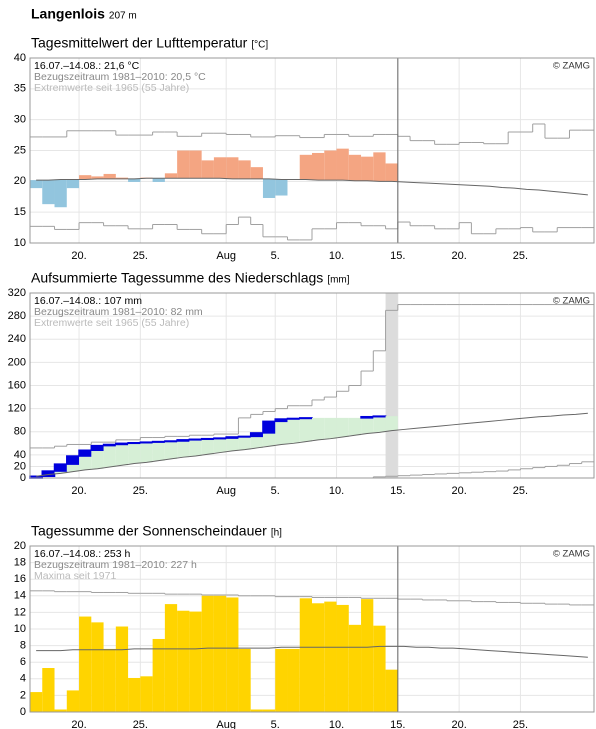  I want to click on y-tick-label: 6, so click(23, 662).